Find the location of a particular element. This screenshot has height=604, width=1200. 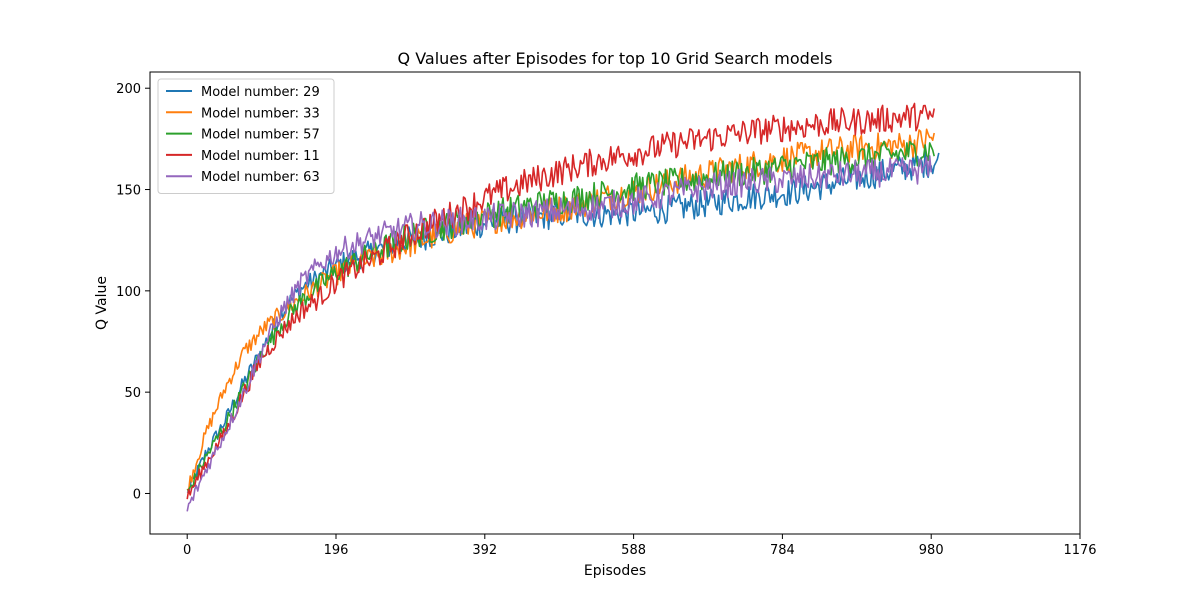

y-tick-label: 150 is located at coordinates (128, 191).